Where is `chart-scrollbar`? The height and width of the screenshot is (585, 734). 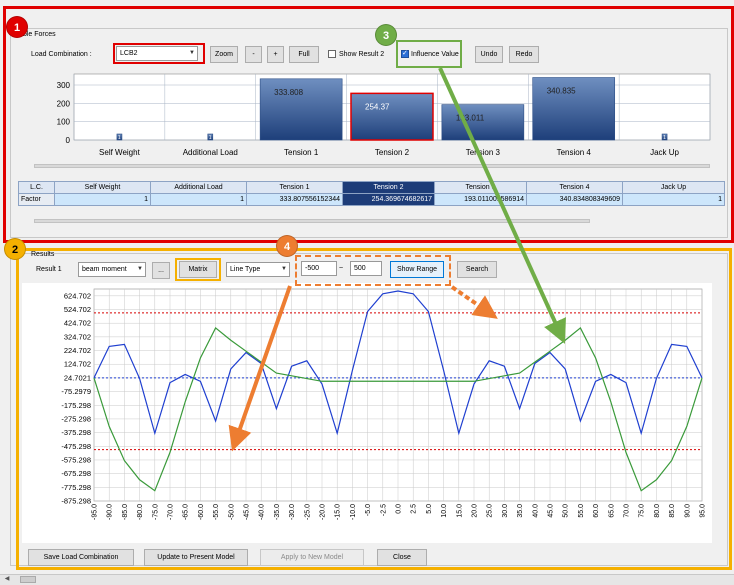 chart-scrollbar is located at coordinates (372, 166).